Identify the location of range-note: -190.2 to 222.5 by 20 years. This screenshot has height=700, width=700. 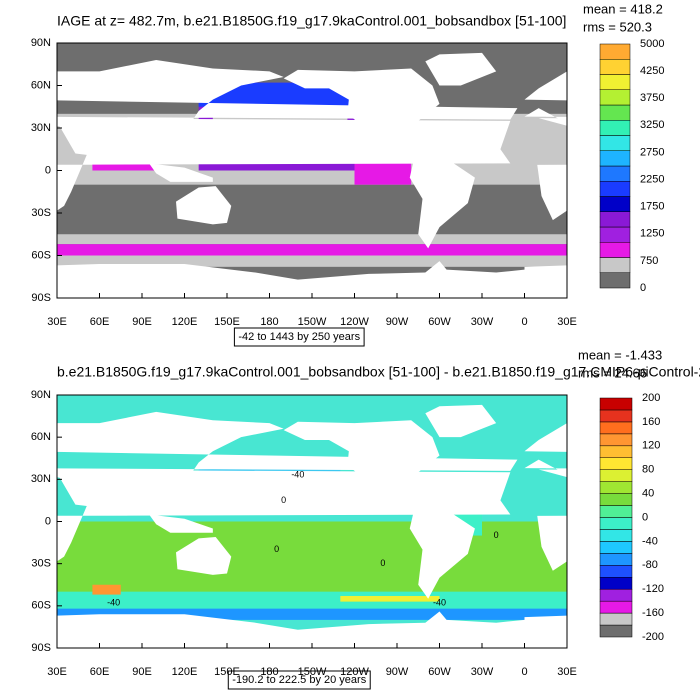
(299, 680).